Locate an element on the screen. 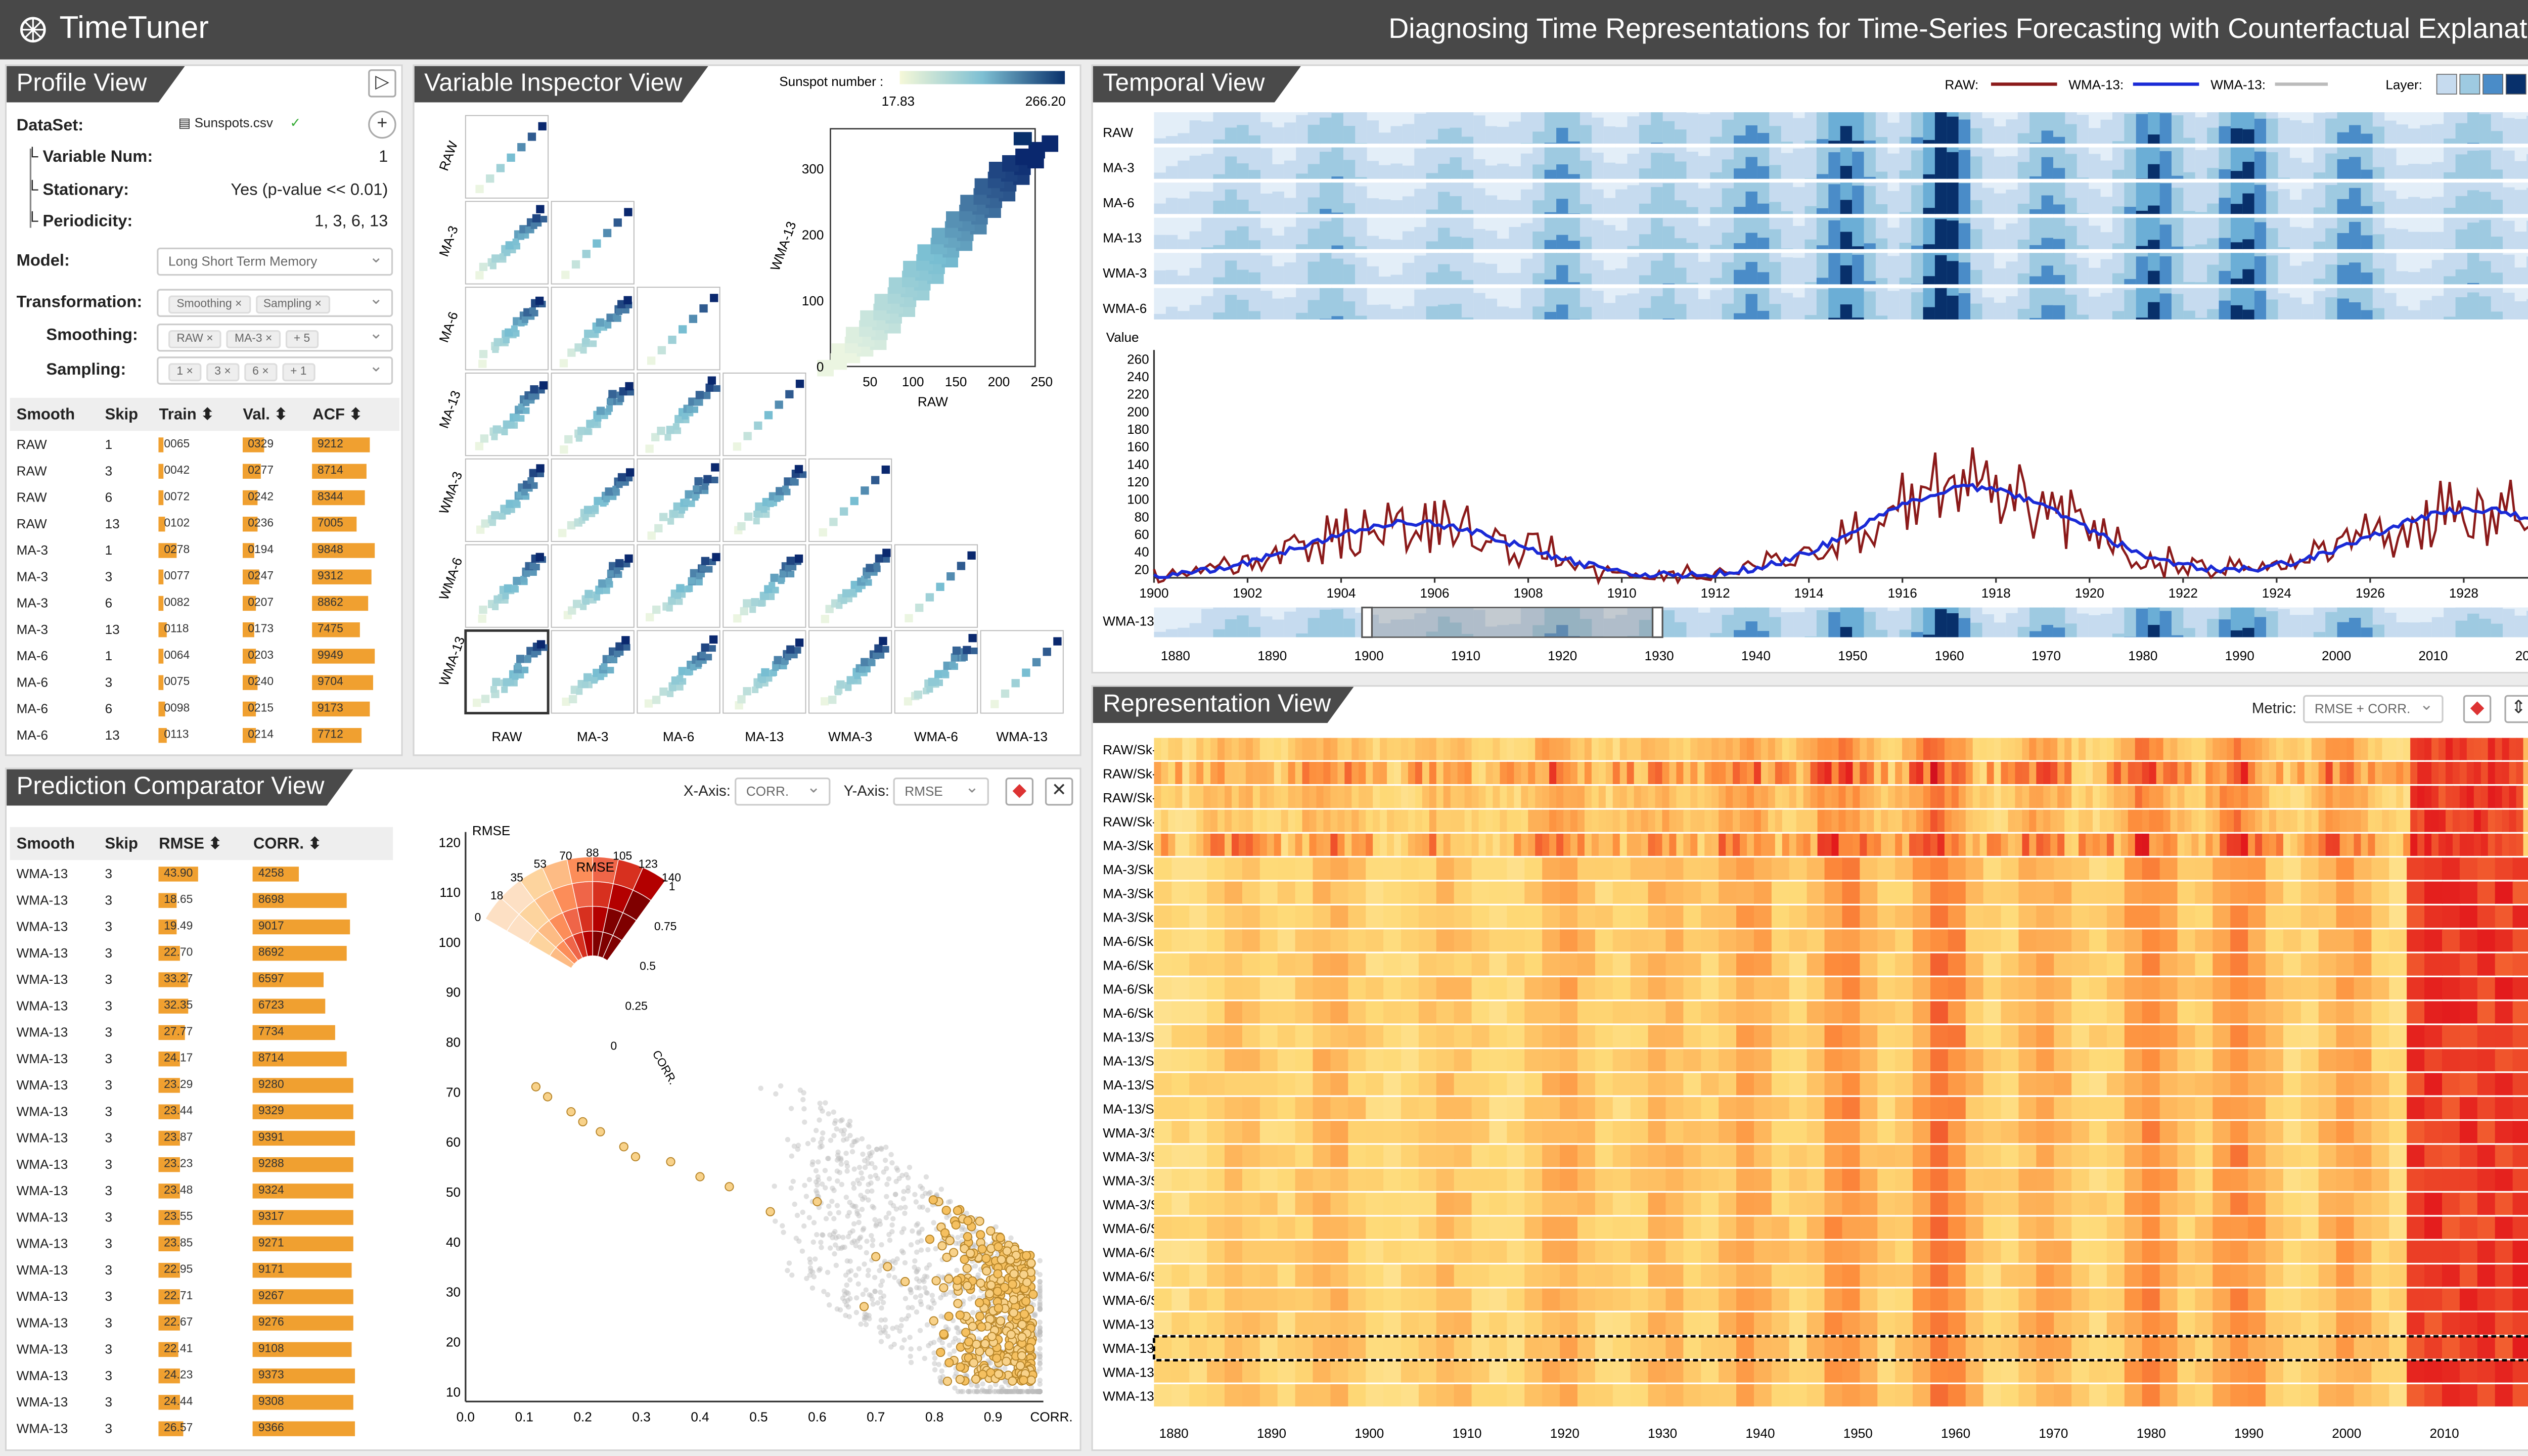 The image size is (2528, 1456). chip-tag: 1 × is located at coordinates (185, 372).